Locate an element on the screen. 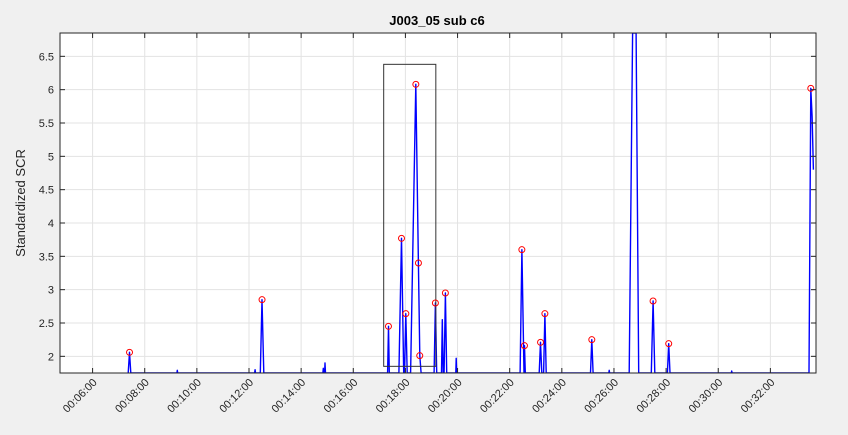 The width and height of the screenshot is (848, 435). y-tick-label: 2.5 is located at coordinates (46, 324).